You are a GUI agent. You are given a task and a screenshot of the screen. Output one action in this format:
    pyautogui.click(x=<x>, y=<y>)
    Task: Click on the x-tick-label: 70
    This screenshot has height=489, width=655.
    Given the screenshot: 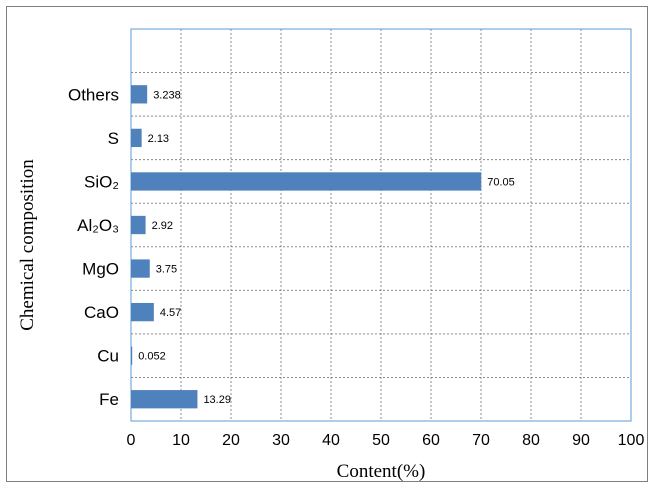 What is the action you would take?
    pyautogui.click(x=481, y=440)
    